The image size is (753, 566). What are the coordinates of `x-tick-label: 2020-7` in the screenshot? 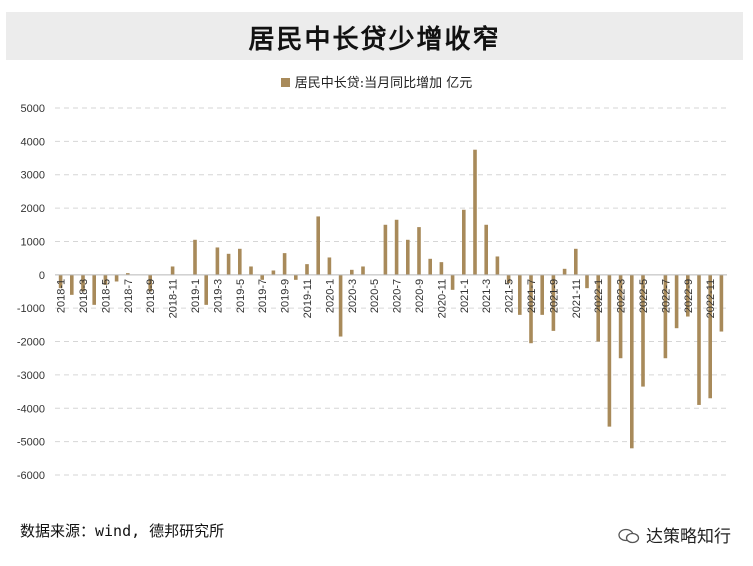 It's located at (398, 296).